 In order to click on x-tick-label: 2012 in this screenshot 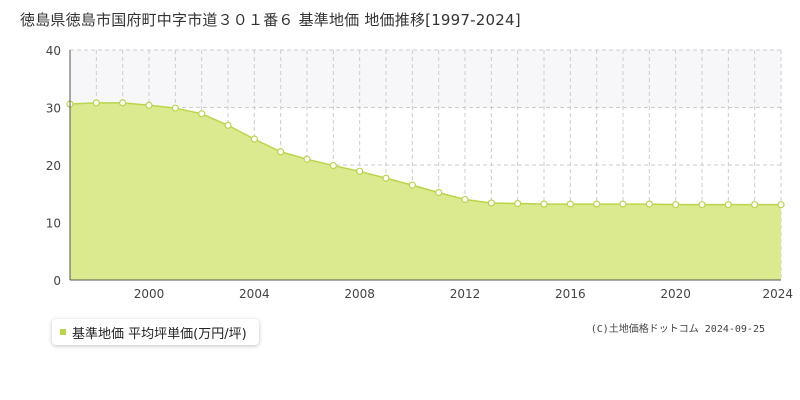, I will do `click(465, 294)`.